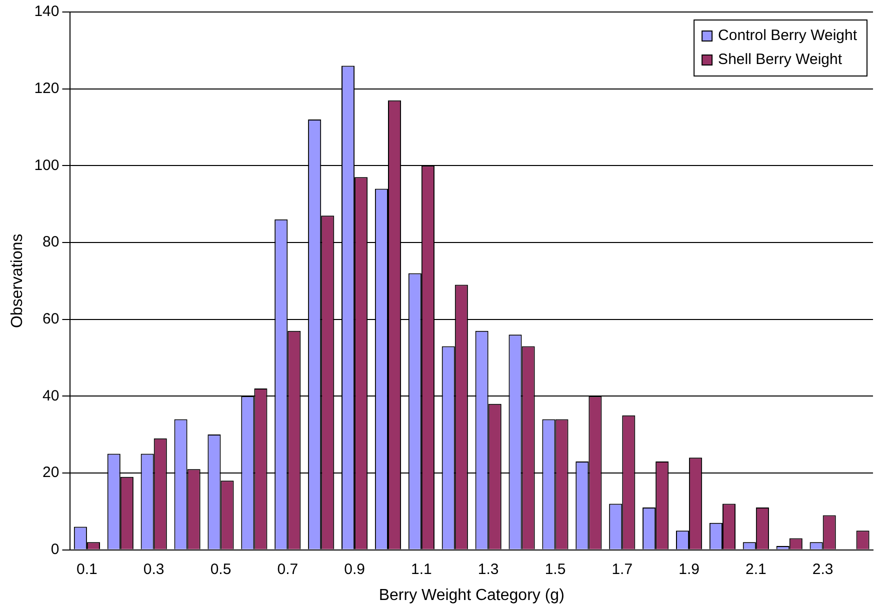 The height and width of the screenshot is (613, 875). What do you see at coordinates (47, 88) in the screenshot?
I see `y-tick-label: 120` at bounding box center [47, 88].